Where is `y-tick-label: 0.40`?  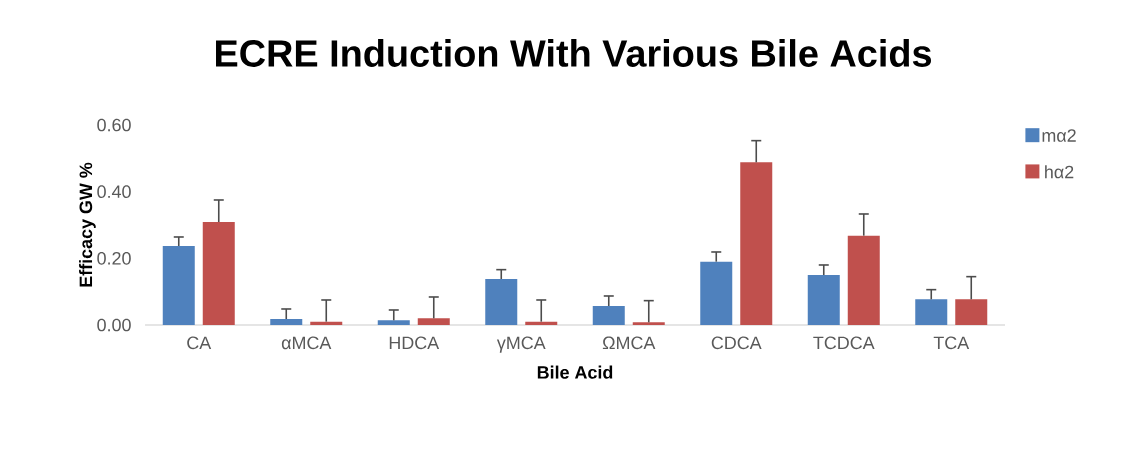 y-tick-label: 0.40 is located at coordinates (114, 191).